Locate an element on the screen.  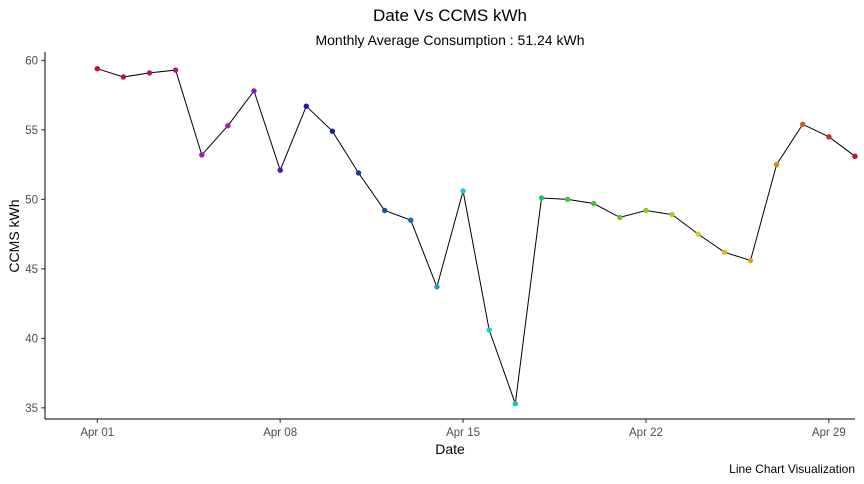
y-axis-ticks: 35 40 45 50 55 60 is located at coordinates (35, 235).